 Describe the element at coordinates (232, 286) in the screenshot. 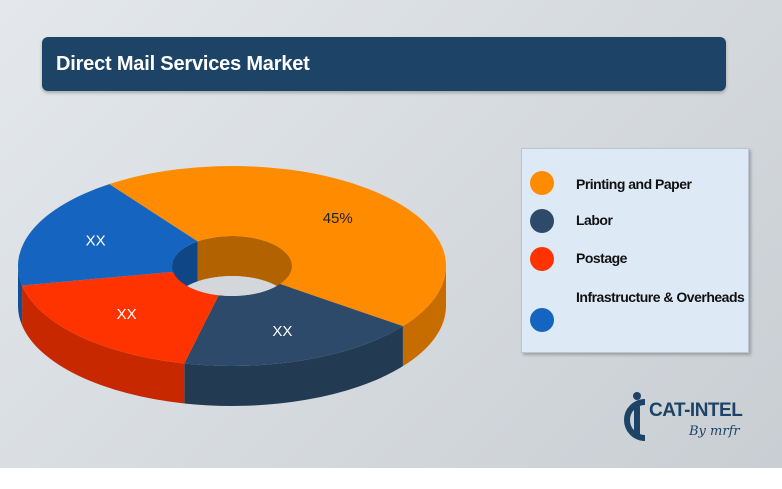

I see `donut-hole` at that location.